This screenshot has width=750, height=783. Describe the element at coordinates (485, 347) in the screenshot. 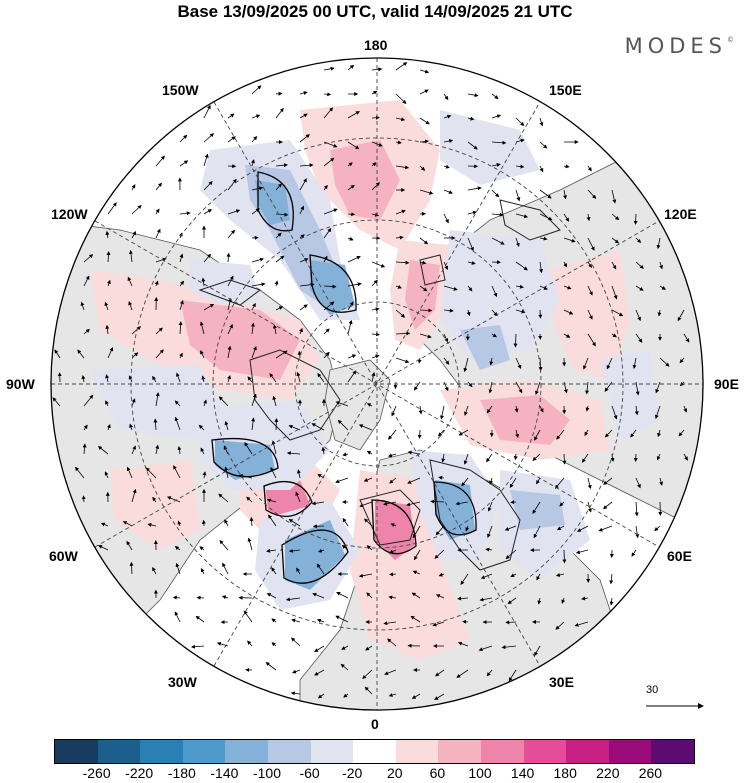

I see `negative-anomaly-core` at that location.